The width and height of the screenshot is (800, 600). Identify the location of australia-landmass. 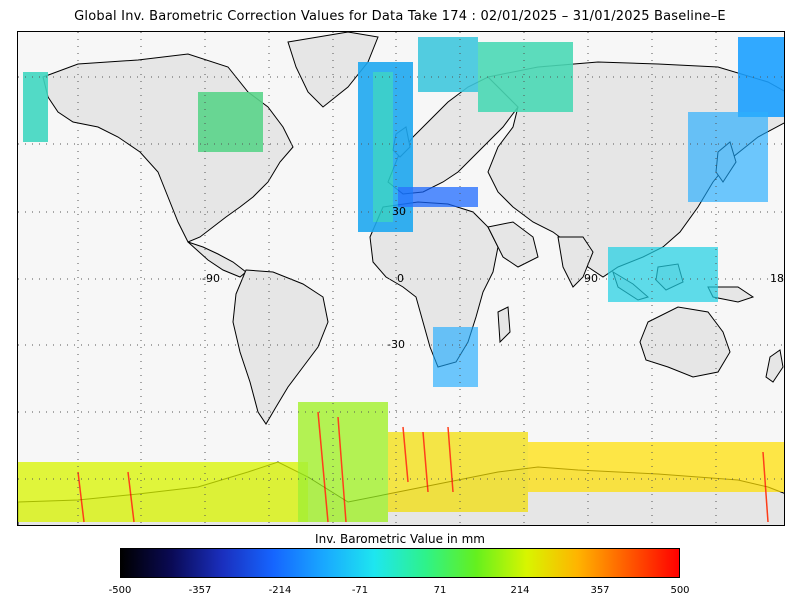
(685, 342).